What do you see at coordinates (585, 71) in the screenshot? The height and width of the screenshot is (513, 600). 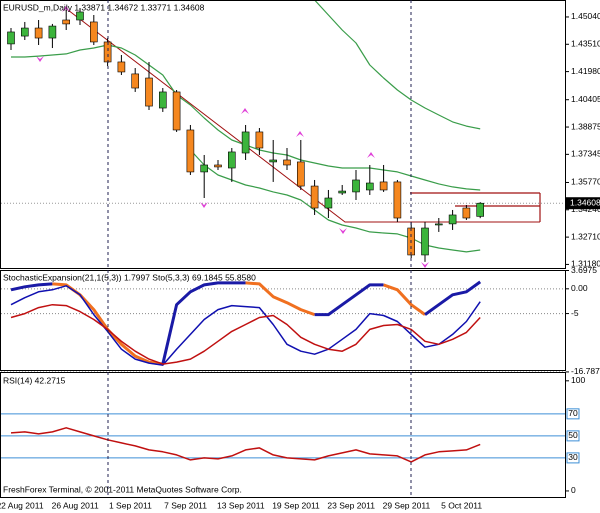 I see `y-tick-label: 1.41980` at bounding box center [585, 71].